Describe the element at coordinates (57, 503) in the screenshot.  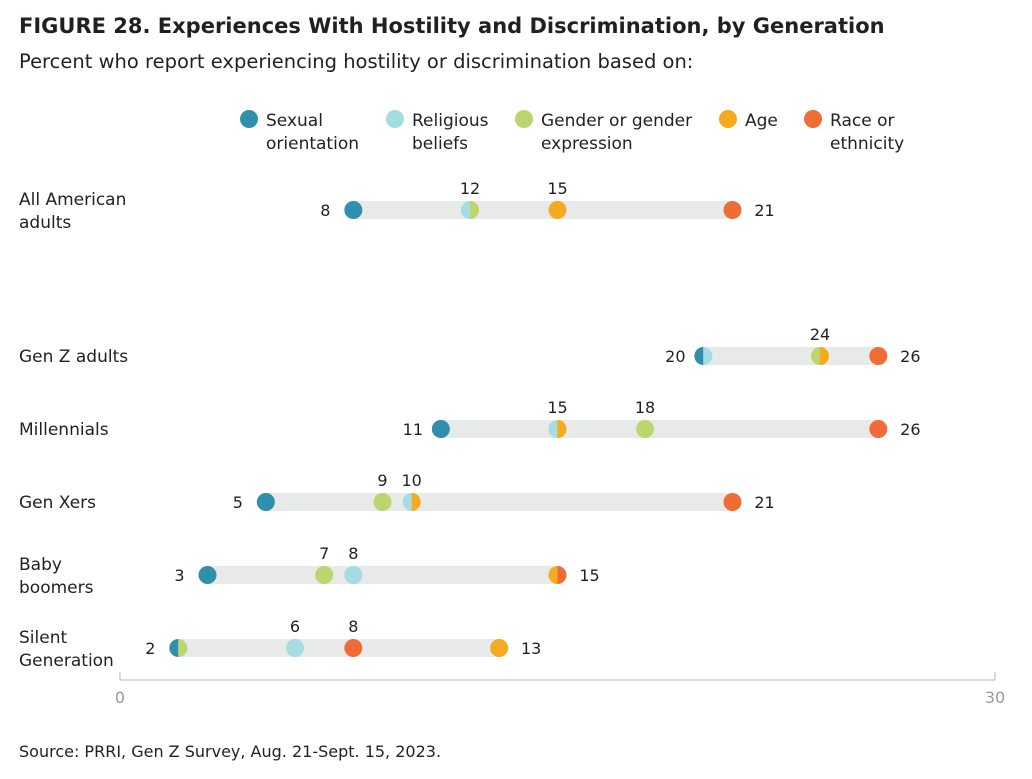
I see `category-label: Gen Xers` at that location.